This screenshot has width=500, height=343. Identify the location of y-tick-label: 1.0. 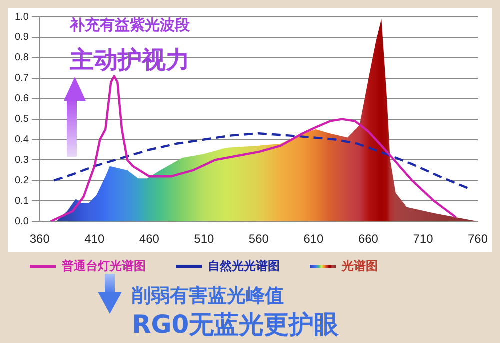
(22, 17).